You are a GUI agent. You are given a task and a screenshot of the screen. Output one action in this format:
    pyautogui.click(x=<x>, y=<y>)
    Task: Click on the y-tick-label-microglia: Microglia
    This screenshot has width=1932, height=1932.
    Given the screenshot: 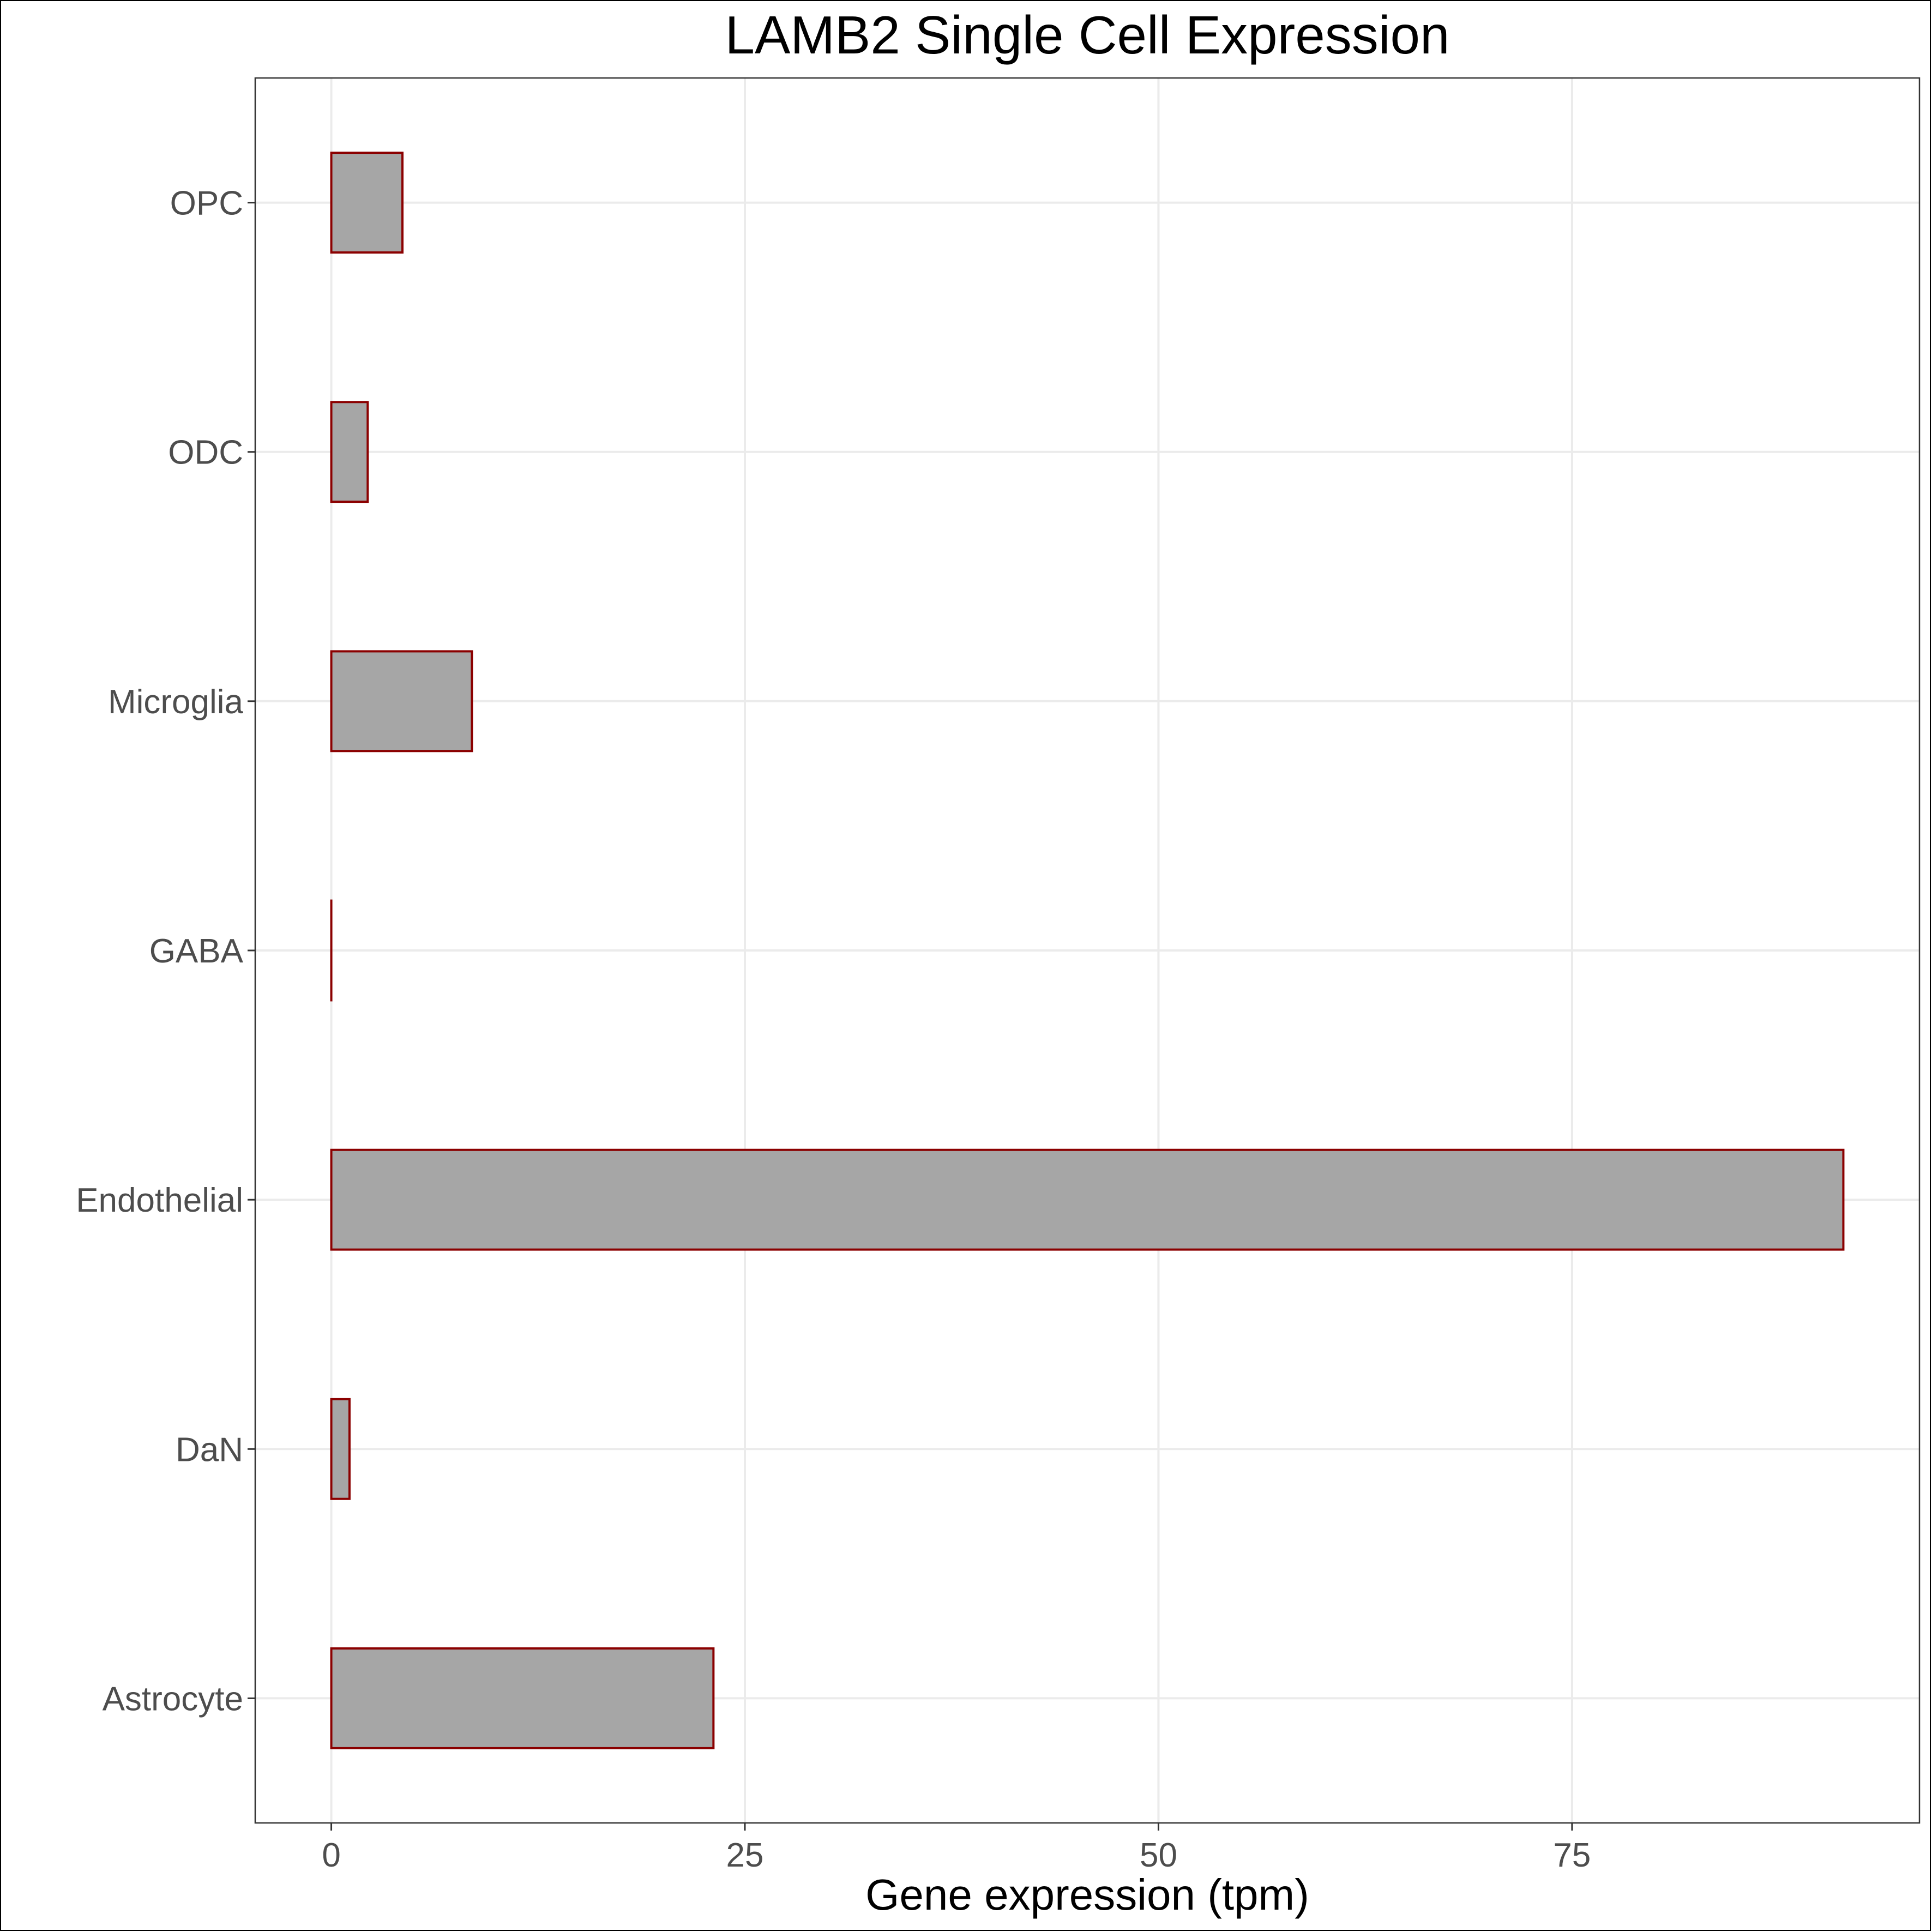 What is the action you would take?
    pyautogui.click(x=176, y=702)
    